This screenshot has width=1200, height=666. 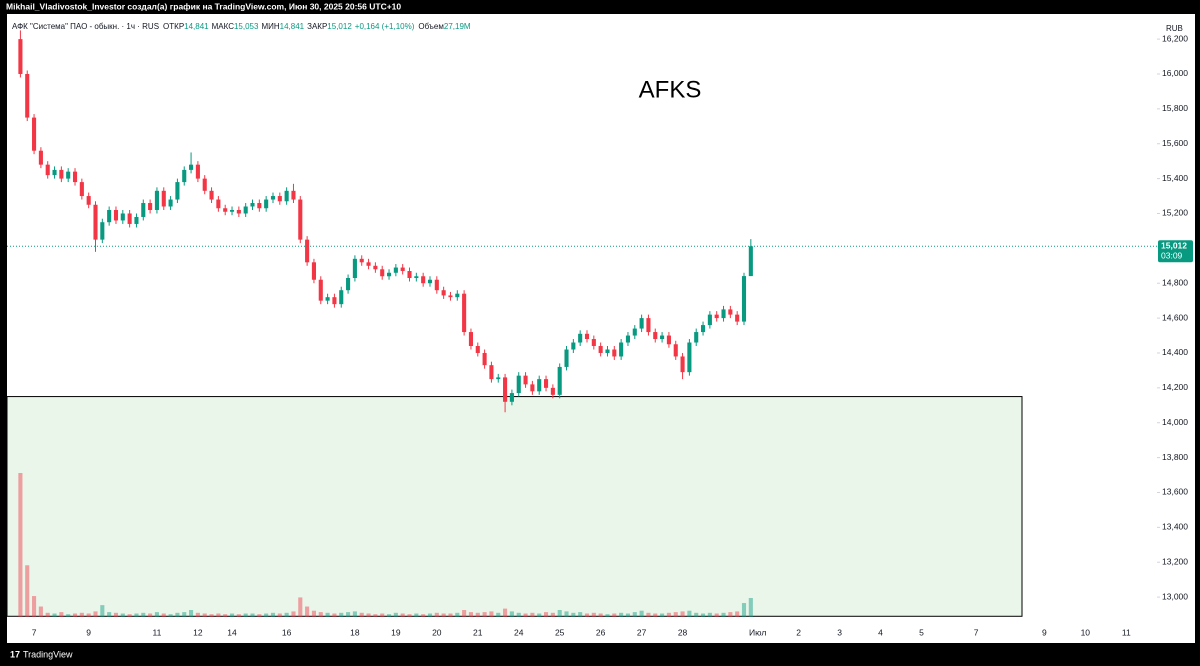 What do you see at coordinates (1175, 73) in the screenshot?
I see `y-tick-label: 16,000` at bounding box center [1175, 73].